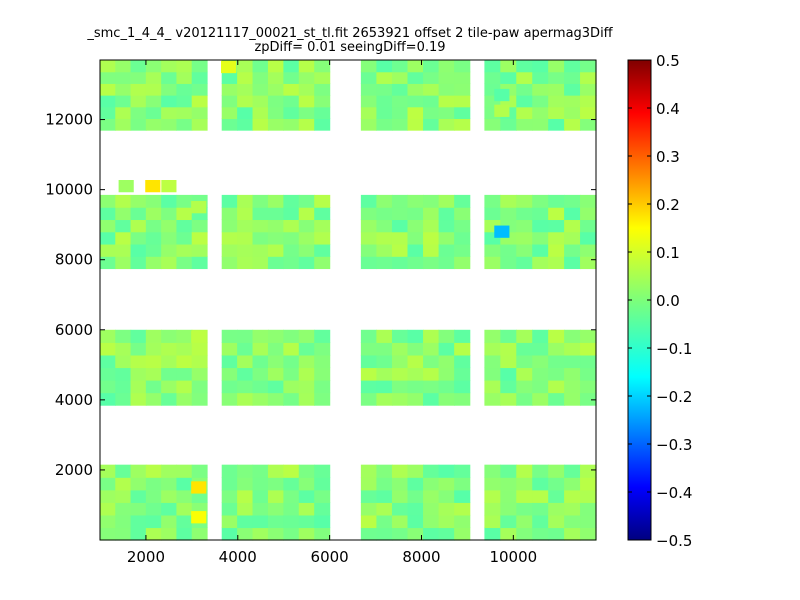  Describe the element at coordinates (674, 445) in the screenshot. I see `colorbar-tick-label: −0.3` at that location.